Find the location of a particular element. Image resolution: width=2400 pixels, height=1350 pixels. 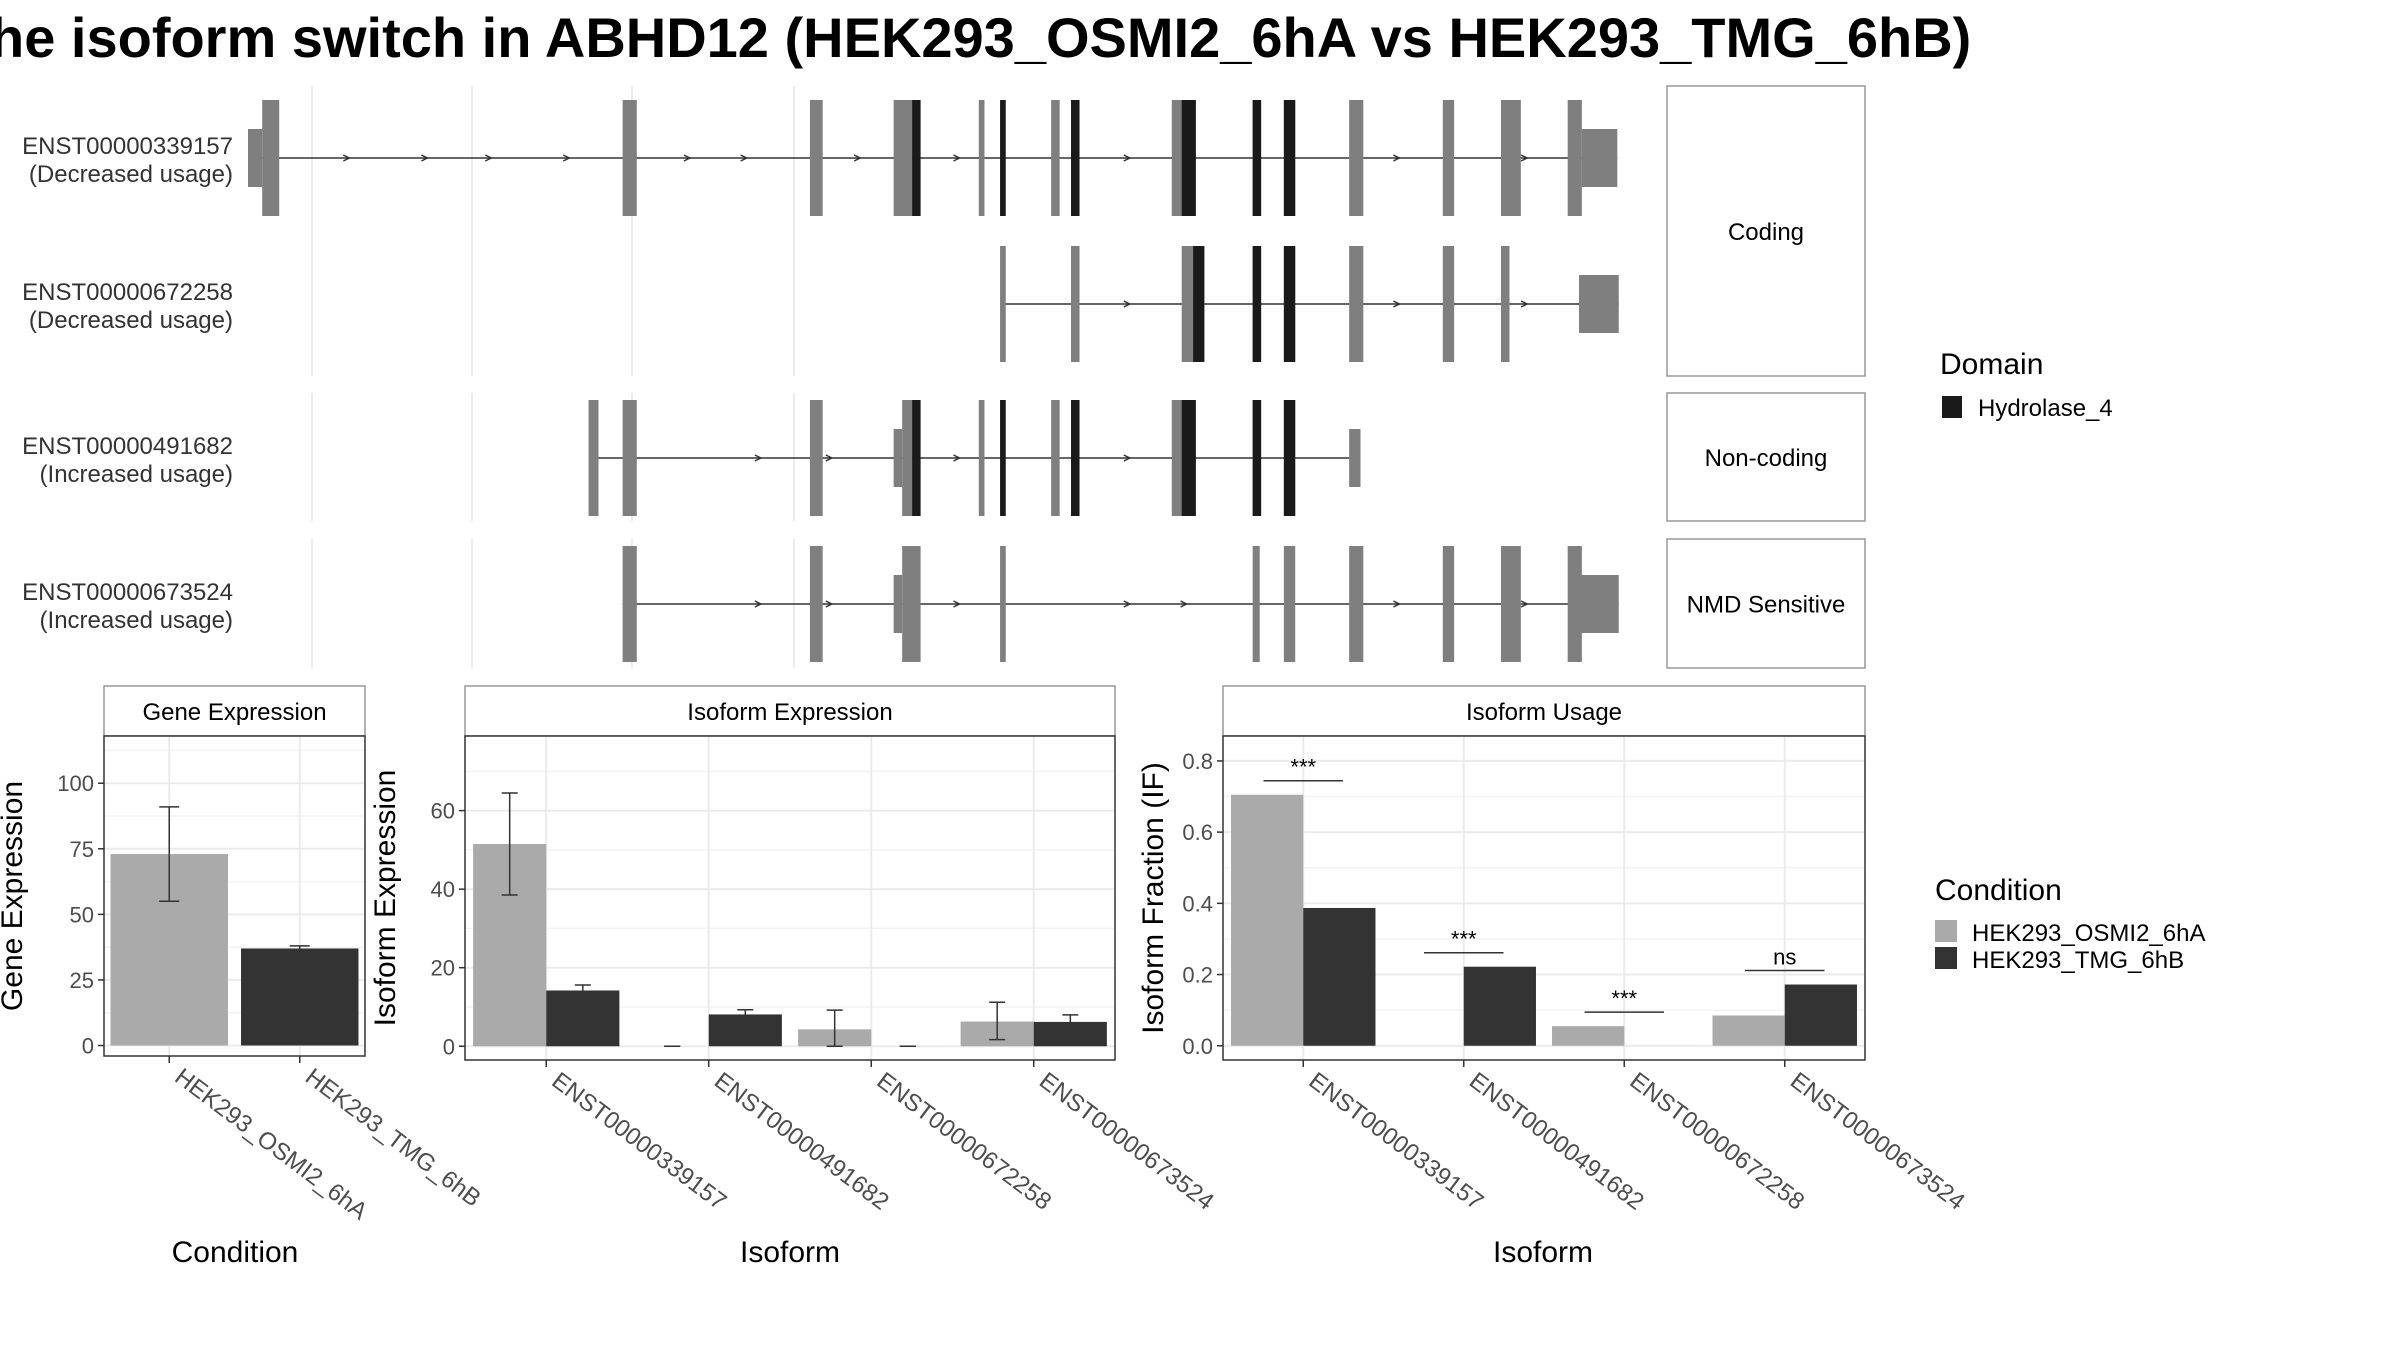

significance-label: ns is located at coordinates (1784, 957).